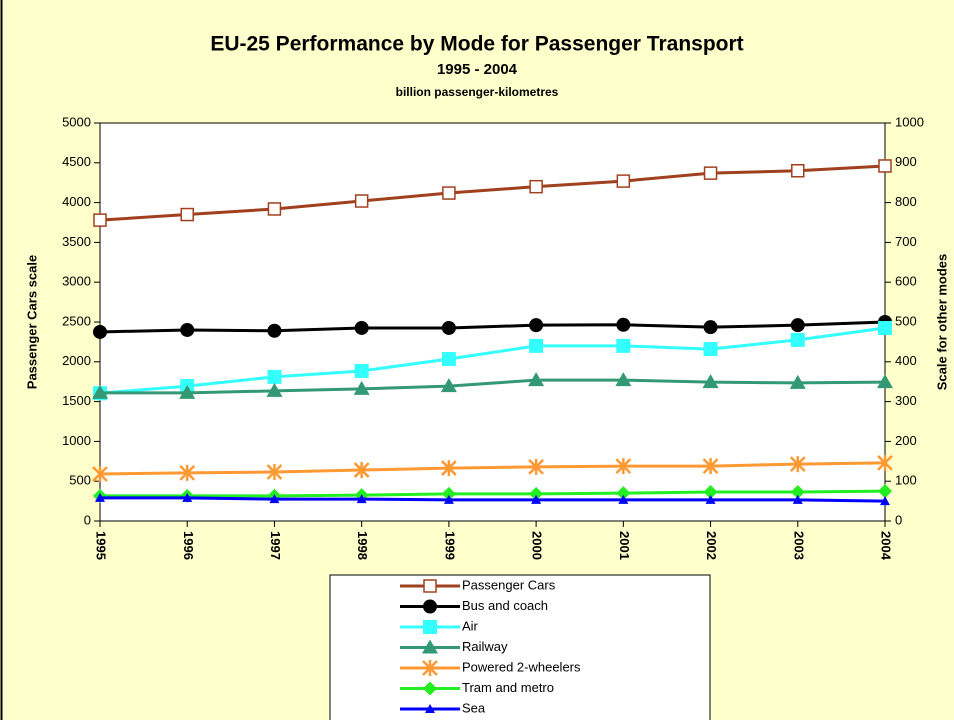  I want to click on chart-subtitle: 1995 - 2004, so click(477, 69).